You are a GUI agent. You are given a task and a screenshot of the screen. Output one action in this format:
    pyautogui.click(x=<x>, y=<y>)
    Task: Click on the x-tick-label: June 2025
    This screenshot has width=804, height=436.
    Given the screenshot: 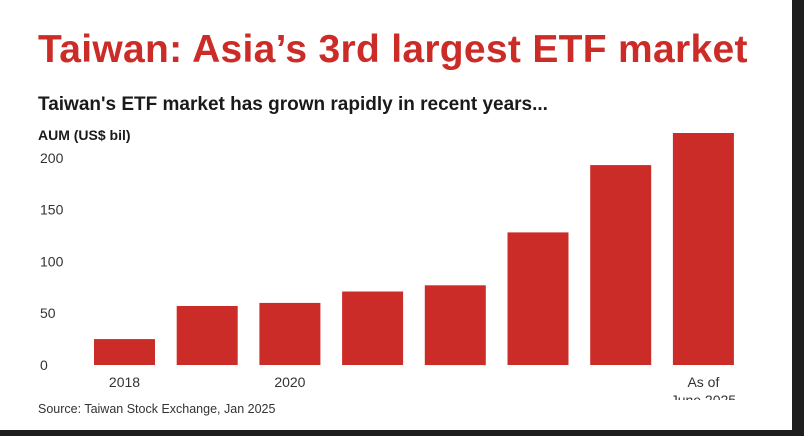 What is the action you would take?
    pyautogui.click(x=704, y=396)
    